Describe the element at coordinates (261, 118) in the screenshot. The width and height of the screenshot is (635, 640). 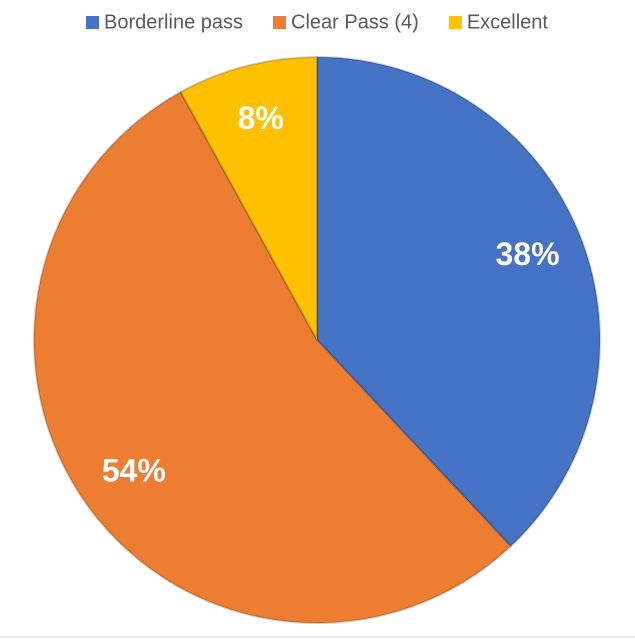
I see `slice-label: 8%` at that location.